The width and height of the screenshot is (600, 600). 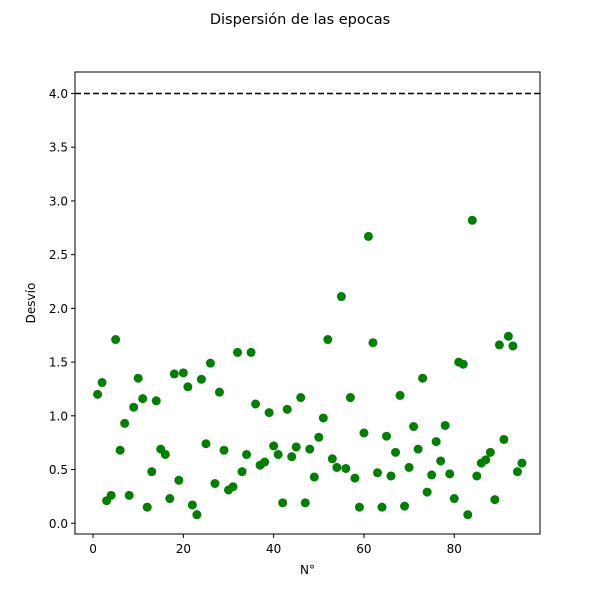 What do you see at coordinates (58, 363) in the screenshot?
I see `y-tick-label: 1.5` at bounding box center [58, 363].